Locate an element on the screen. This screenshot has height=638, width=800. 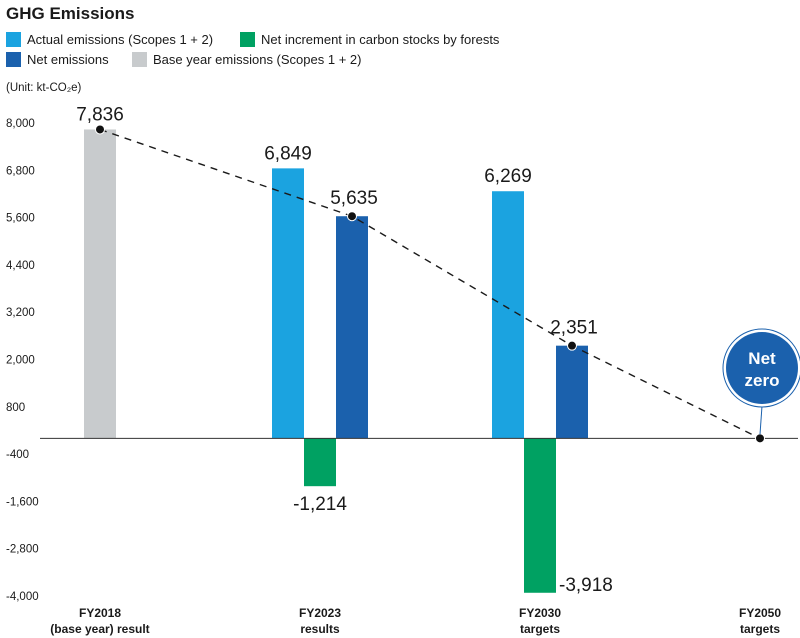
data-label-actual: 6,849 is located at coordinates (288, 153).